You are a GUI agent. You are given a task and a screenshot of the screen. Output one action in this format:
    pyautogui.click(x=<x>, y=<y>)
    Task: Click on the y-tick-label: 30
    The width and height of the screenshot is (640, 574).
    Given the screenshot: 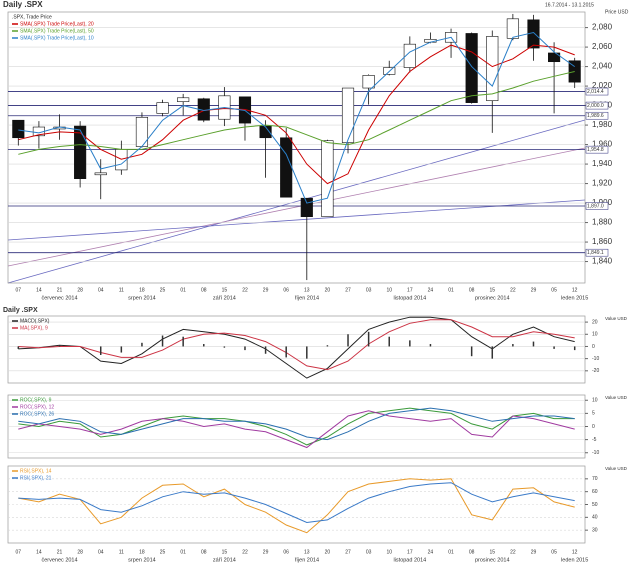 What is the action you would take?
    pyautogui.click(x=595, y=530)
    